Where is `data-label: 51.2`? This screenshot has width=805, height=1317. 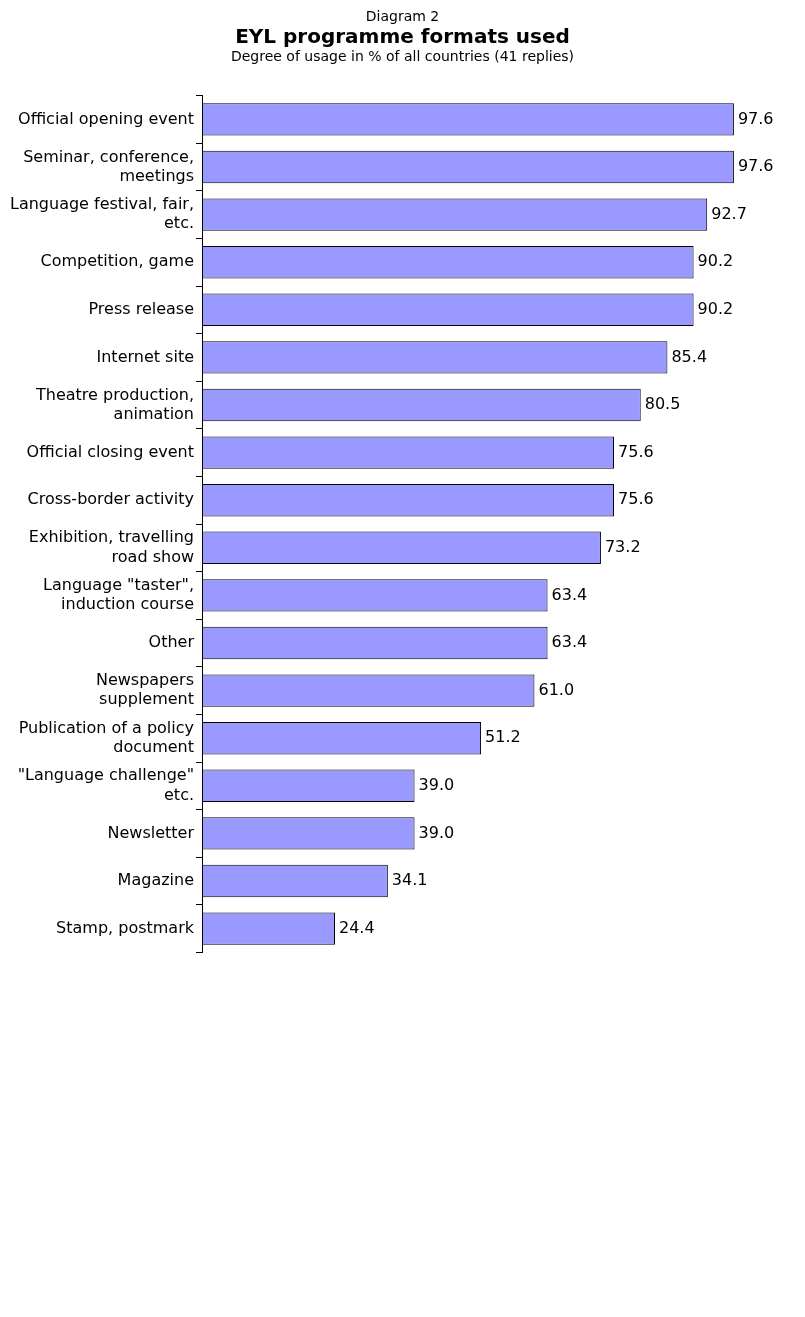
data-label: 51.2 is located at coordinates (503, 737).